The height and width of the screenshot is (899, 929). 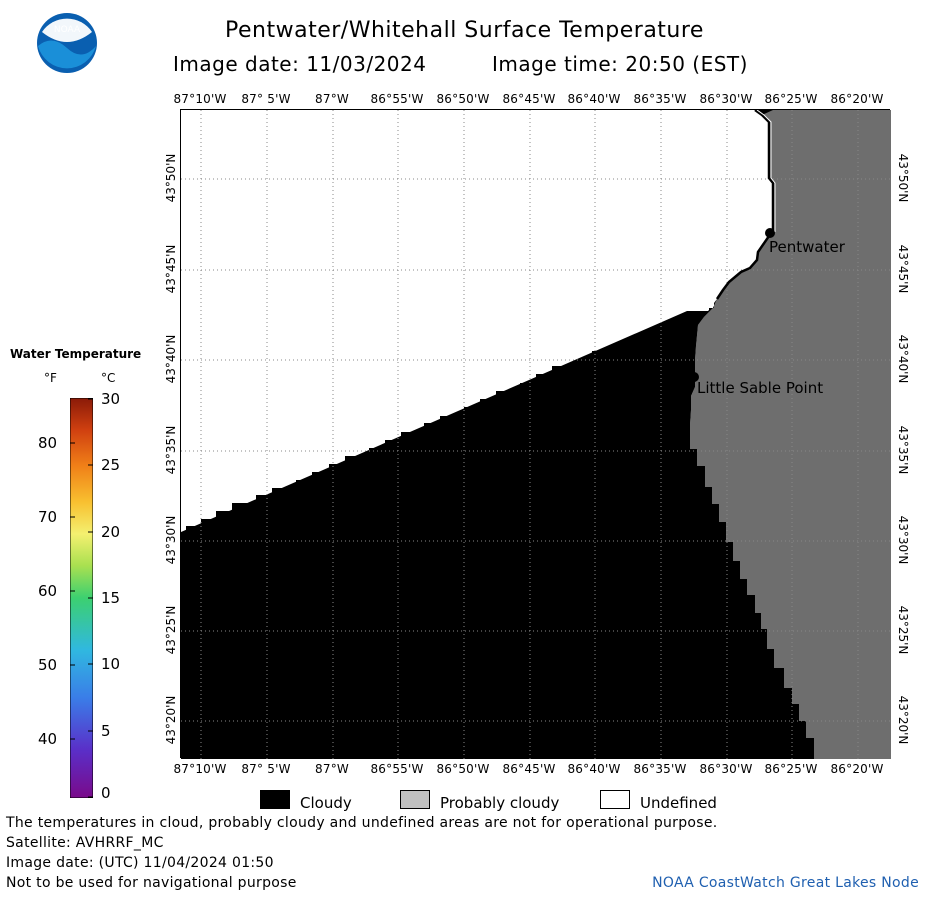 I want to click on colorbar-f-tick: 70, so click(x=48, y=517).